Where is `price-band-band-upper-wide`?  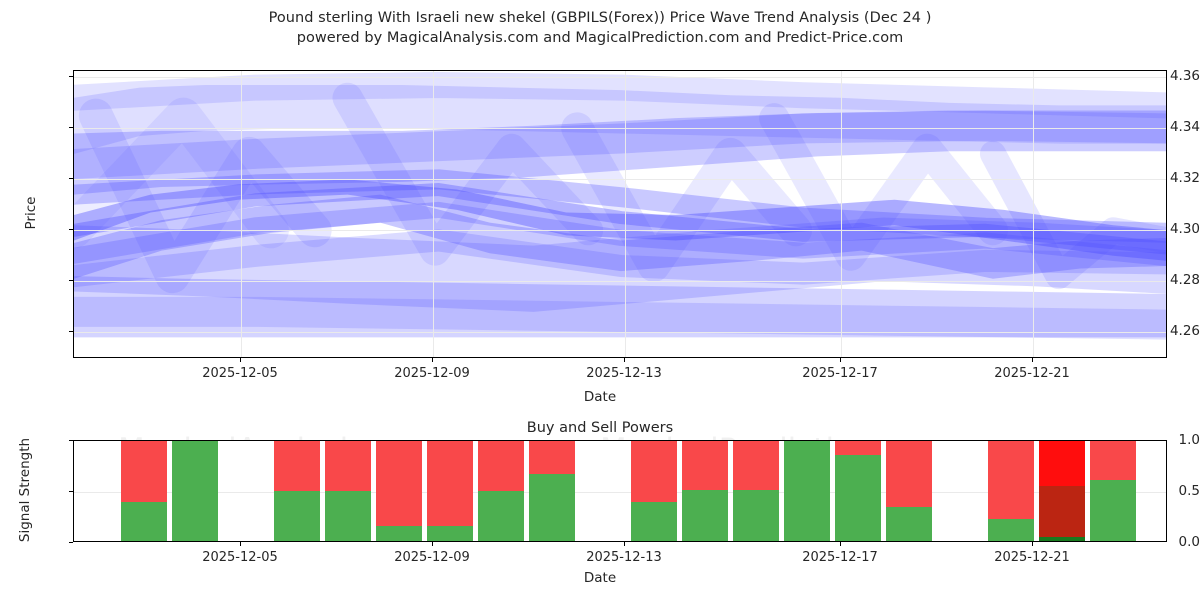
price-band-band-upper-wide is located at coordinates (620, 152).